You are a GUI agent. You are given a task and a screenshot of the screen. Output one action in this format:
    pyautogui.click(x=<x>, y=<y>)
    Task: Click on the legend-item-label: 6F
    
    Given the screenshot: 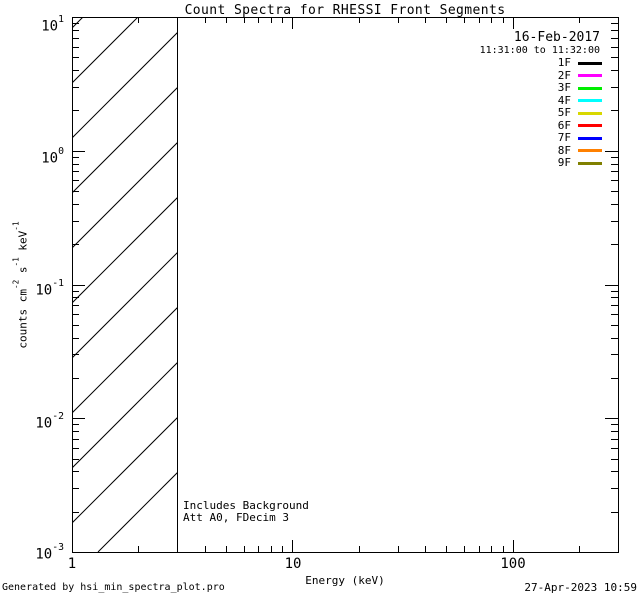 What is the action you would take?
    pyautogui.click(x=564, y=125)
    